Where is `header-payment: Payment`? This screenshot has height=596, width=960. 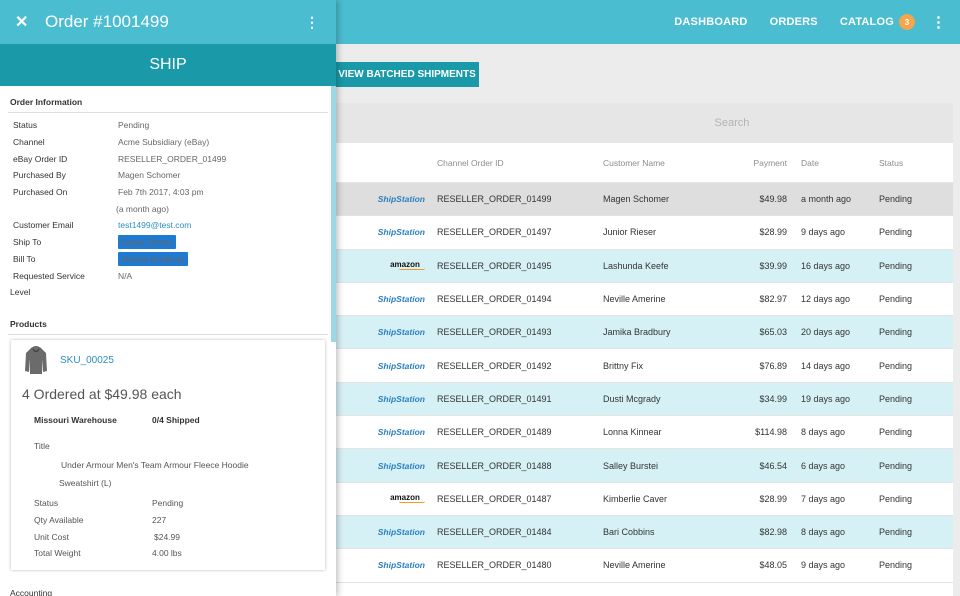 header-payment: Payment is located at coordinates (770, 162).